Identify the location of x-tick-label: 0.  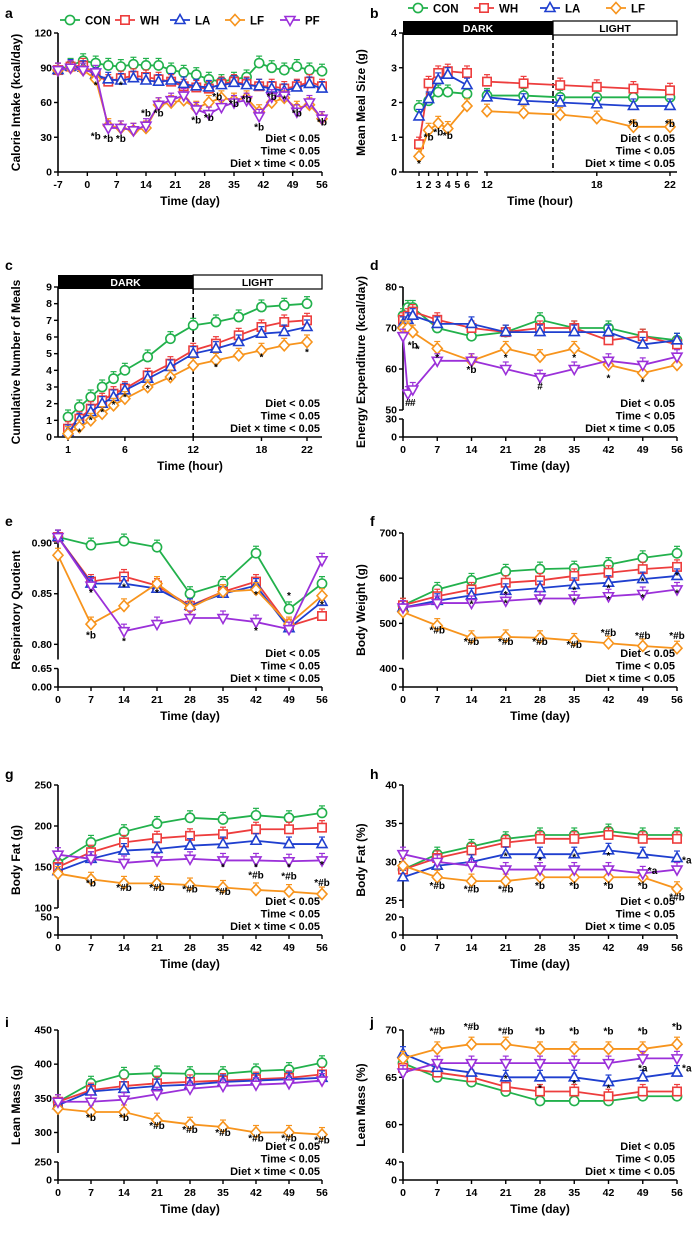
(403, 450).